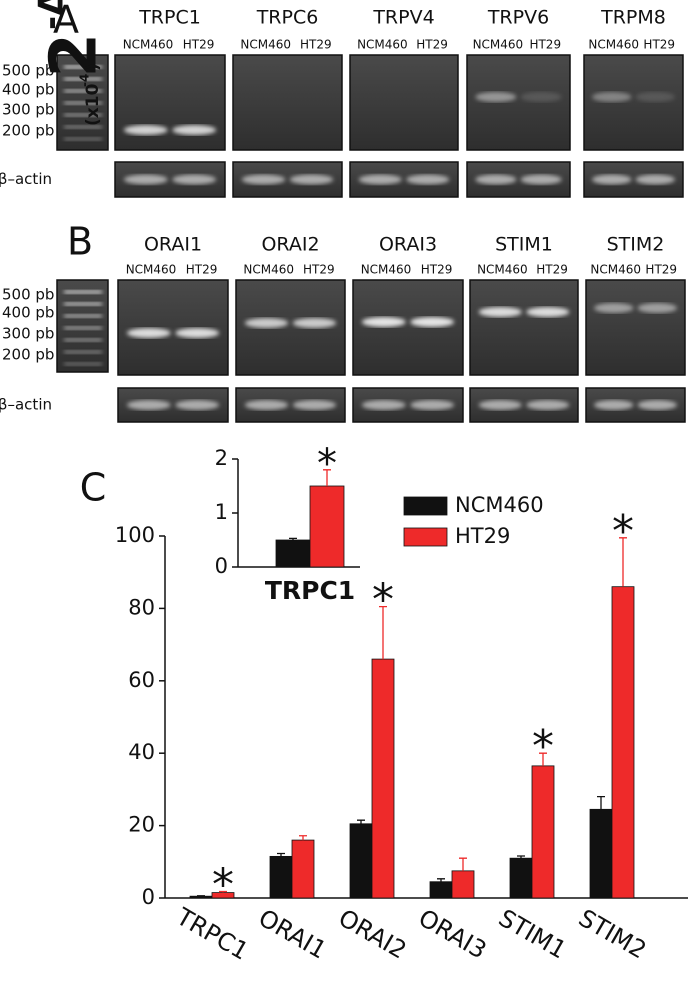 This screenshot has width=688, height=1006. Describe the element at coordinates (93, 488) in the screenshot. I see `panel-letter: C` at that location.